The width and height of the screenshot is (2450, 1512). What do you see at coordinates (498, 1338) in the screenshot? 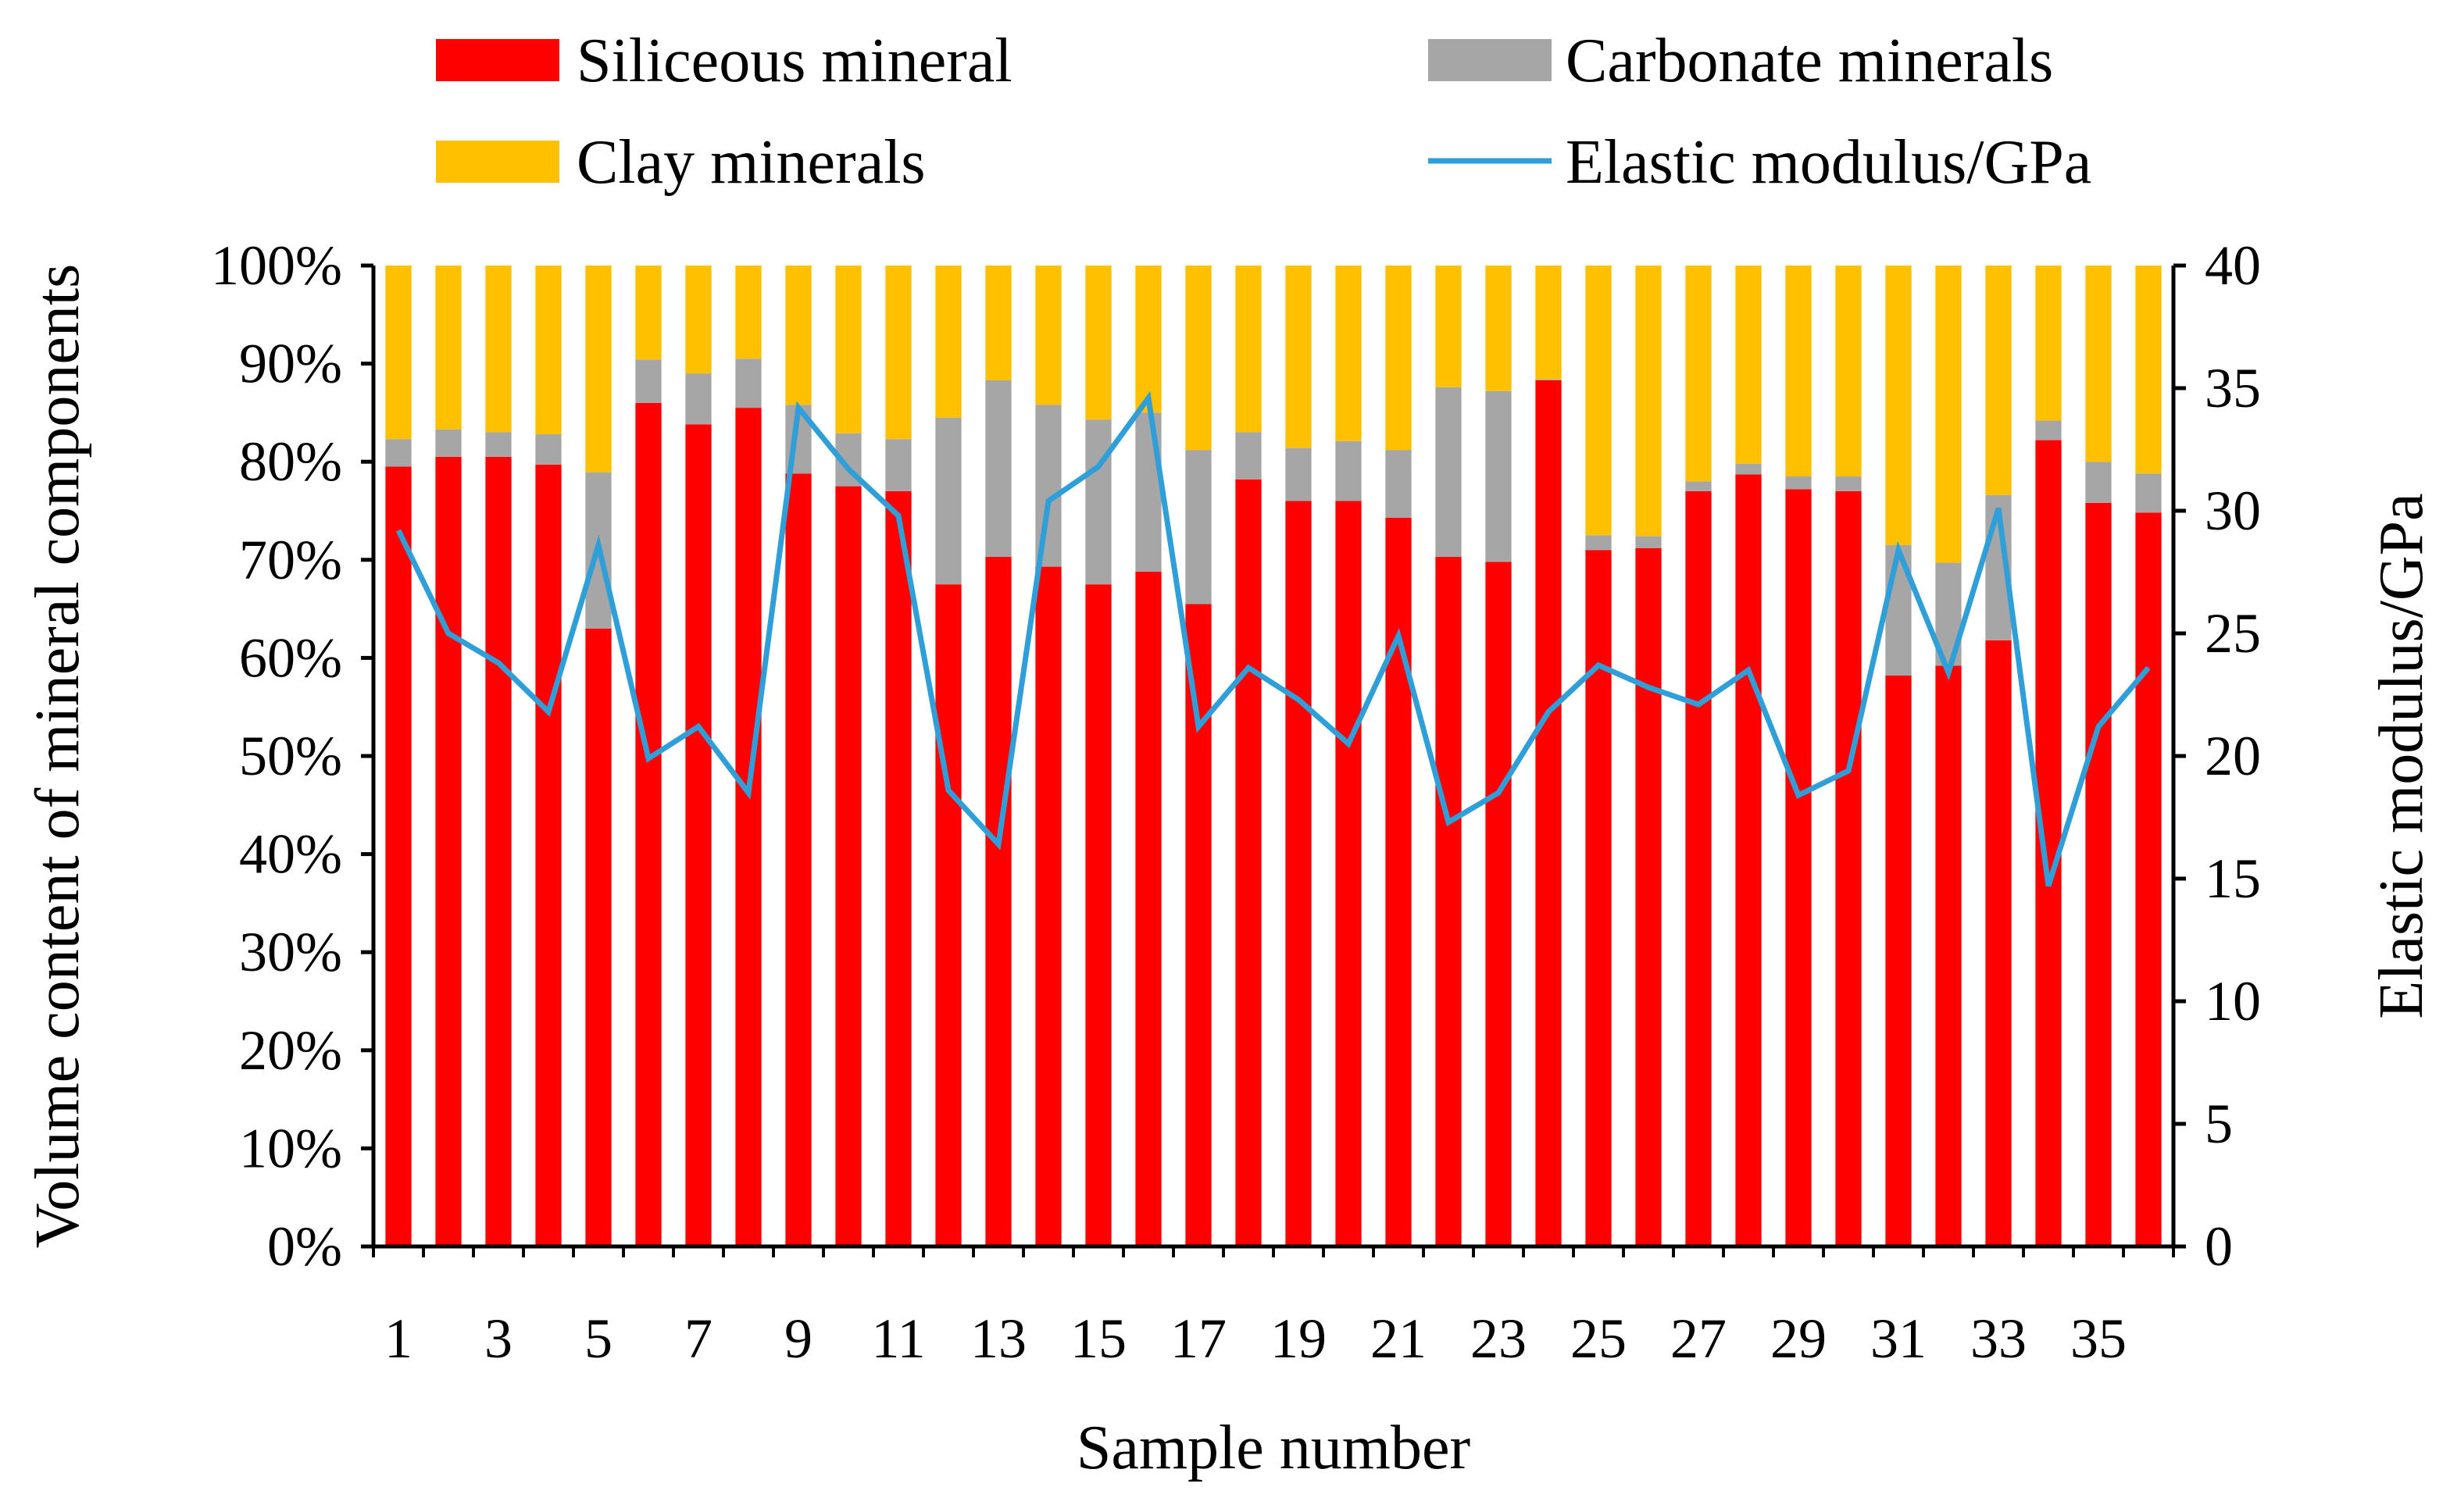
I see `x-tick-label: 3` at bounding box center [498, 1338].